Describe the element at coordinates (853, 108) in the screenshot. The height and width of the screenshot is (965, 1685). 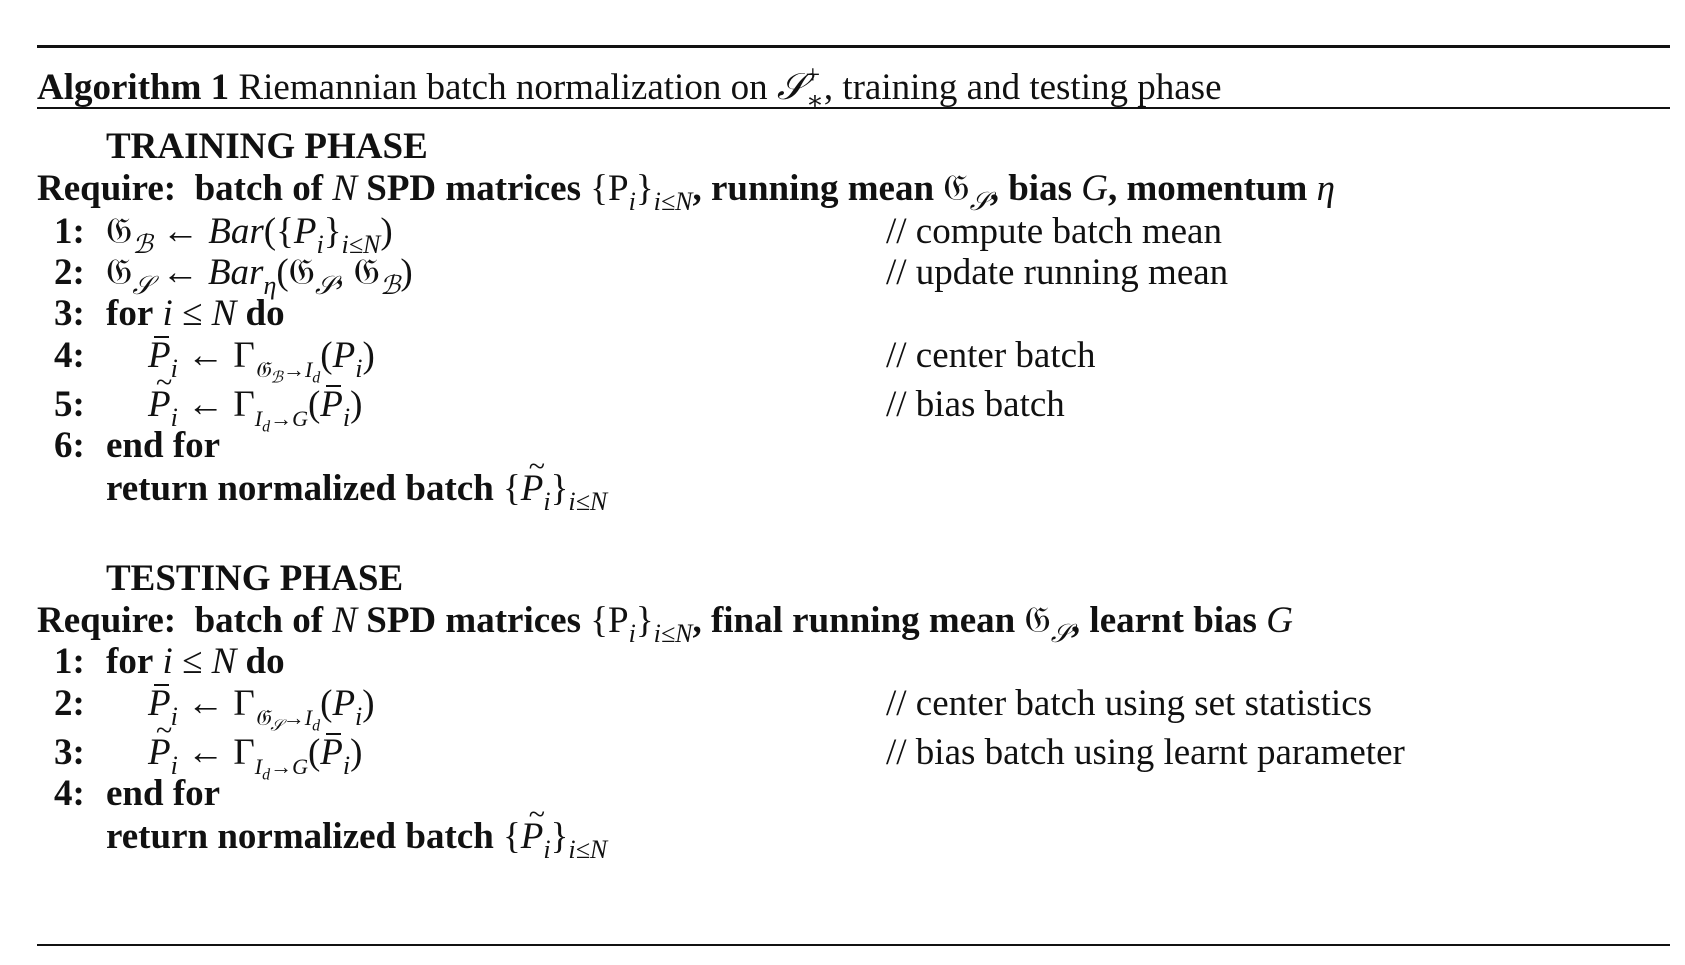
I see `caption-rule` at that location.